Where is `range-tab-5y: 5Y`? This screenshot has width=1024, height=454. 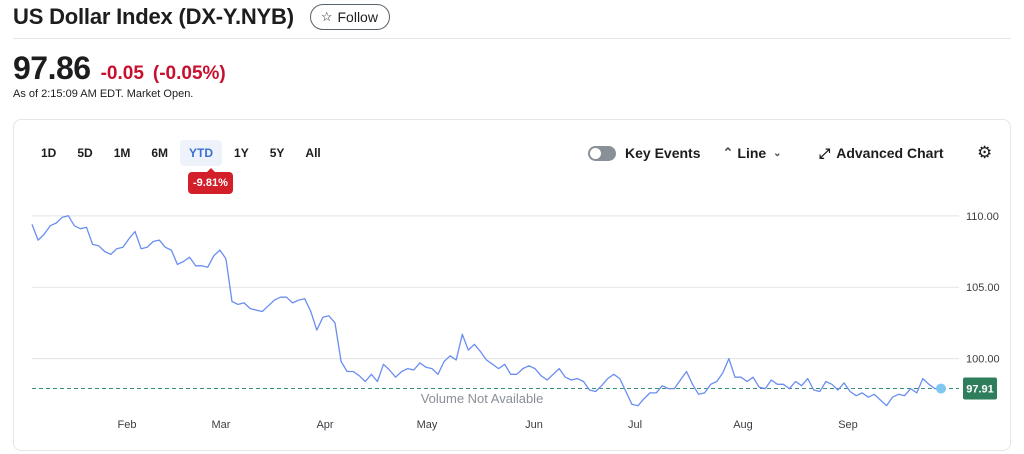
range-tab-5y: 5Y is located at coordinates (277, 153).